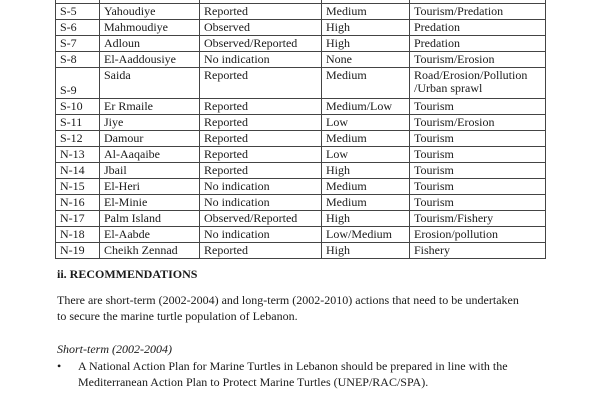 The height and width of the screenshot is (400, 600). What do you see at coordinates (77, 170) in the screenshot?
I see `site-code-cell: N-14` at bounding box center [77, 170].